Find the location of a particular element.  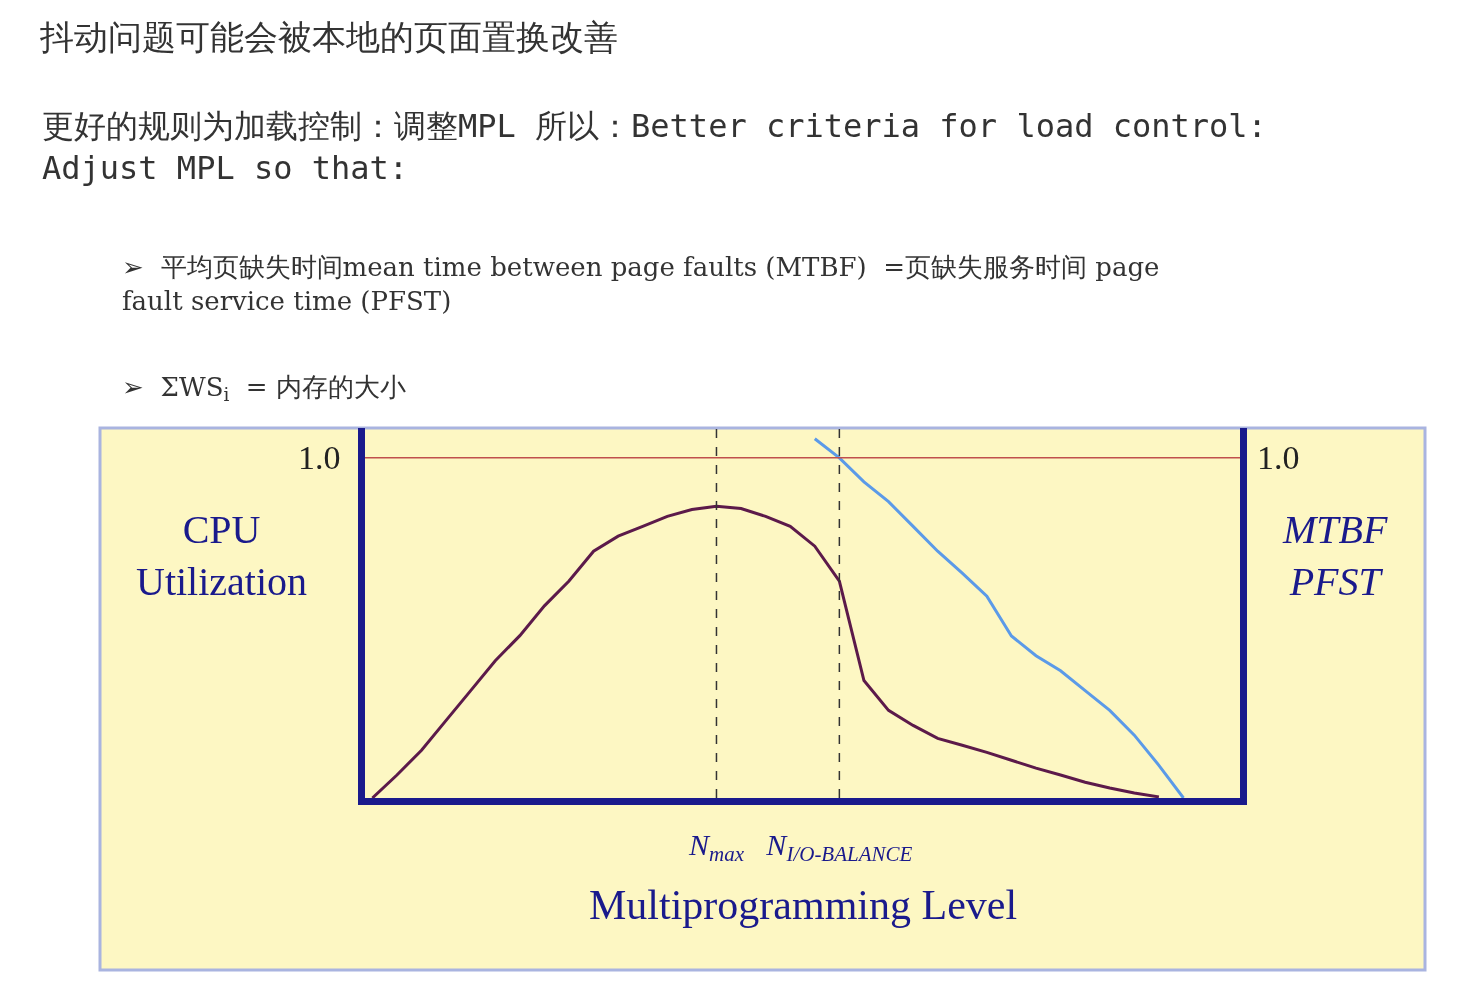

x-axis-title: Multiprogramming Level is located at coordinates (803, 905).